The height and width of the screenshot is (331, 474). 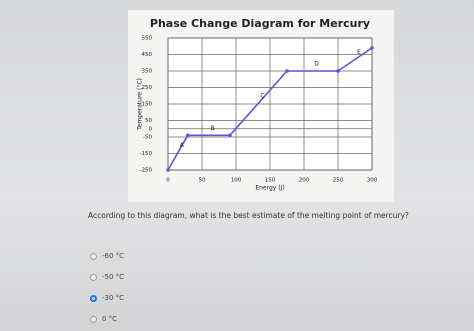 I want to click on x-tick-label: 150, so click(x=270, y=181).